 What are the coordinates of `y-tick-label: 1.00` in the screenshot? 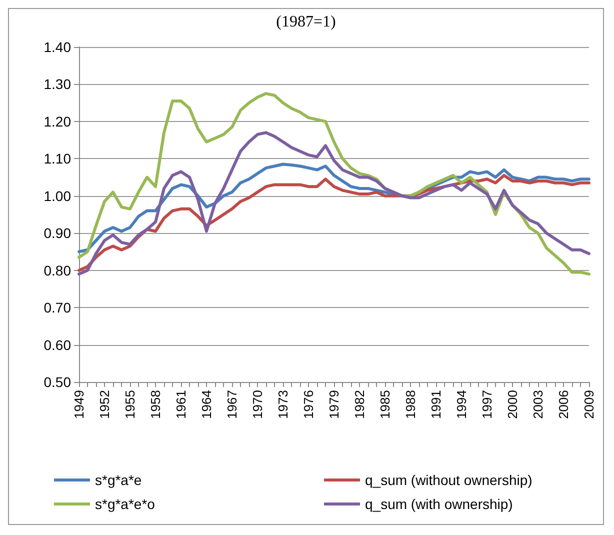 It's located at (58, 196).